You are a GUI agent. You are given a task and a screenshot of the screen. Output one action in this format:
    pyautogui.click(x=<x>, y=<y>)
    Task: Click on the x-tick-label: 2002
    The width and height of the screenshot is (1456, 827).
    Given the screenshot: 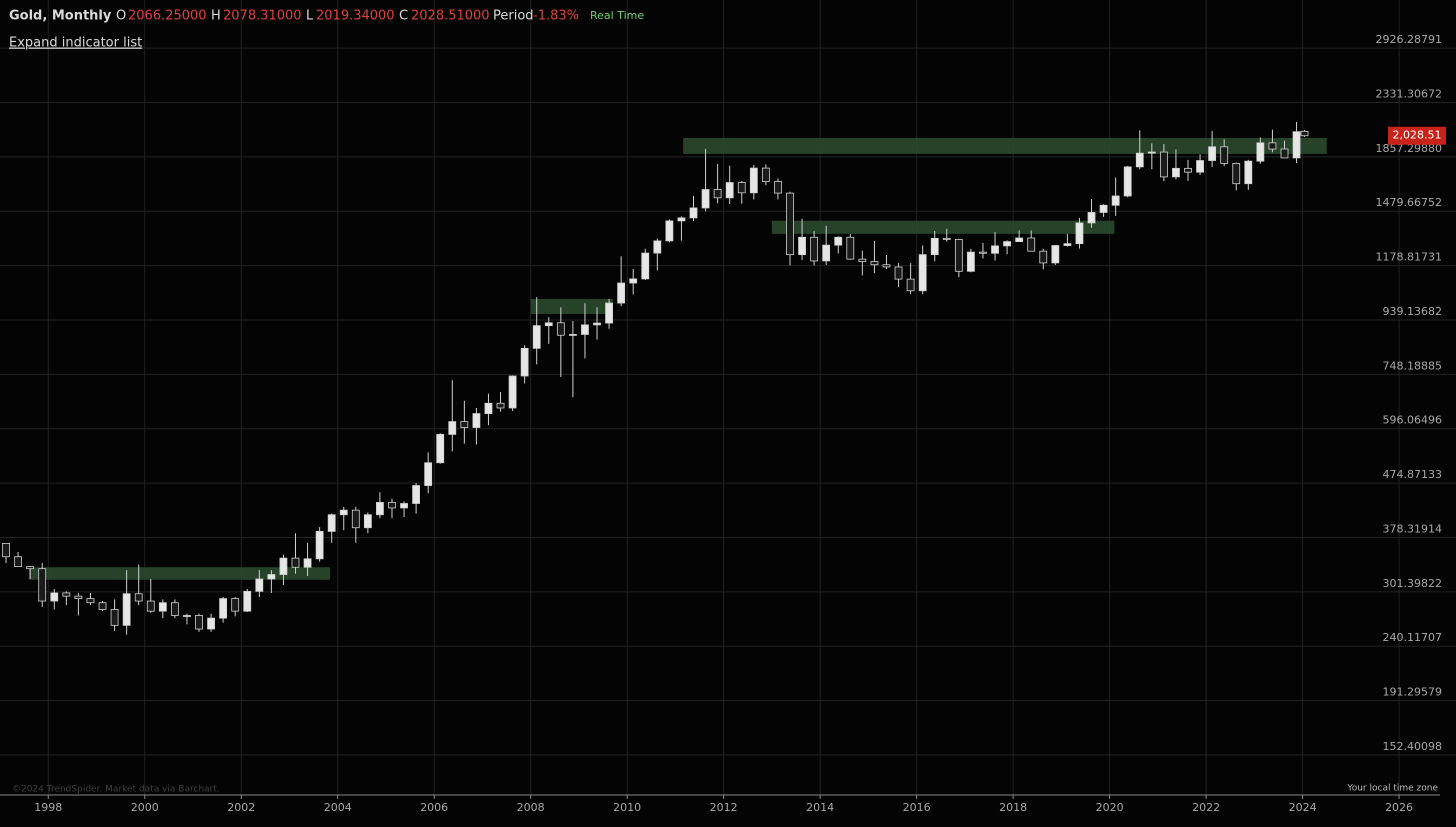 What is the action you would take?
    pyautogui.click(x=241, y=807)
    